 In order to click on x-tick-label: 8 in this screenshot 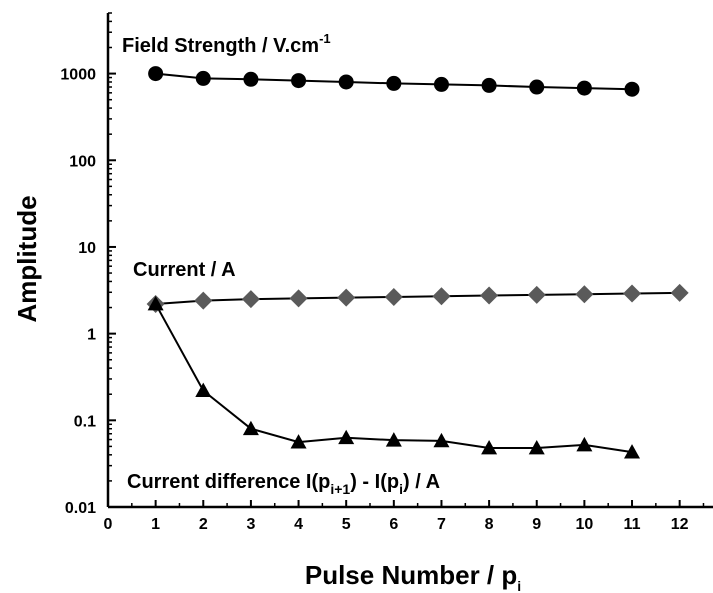, I will do `click(489, 524)`.